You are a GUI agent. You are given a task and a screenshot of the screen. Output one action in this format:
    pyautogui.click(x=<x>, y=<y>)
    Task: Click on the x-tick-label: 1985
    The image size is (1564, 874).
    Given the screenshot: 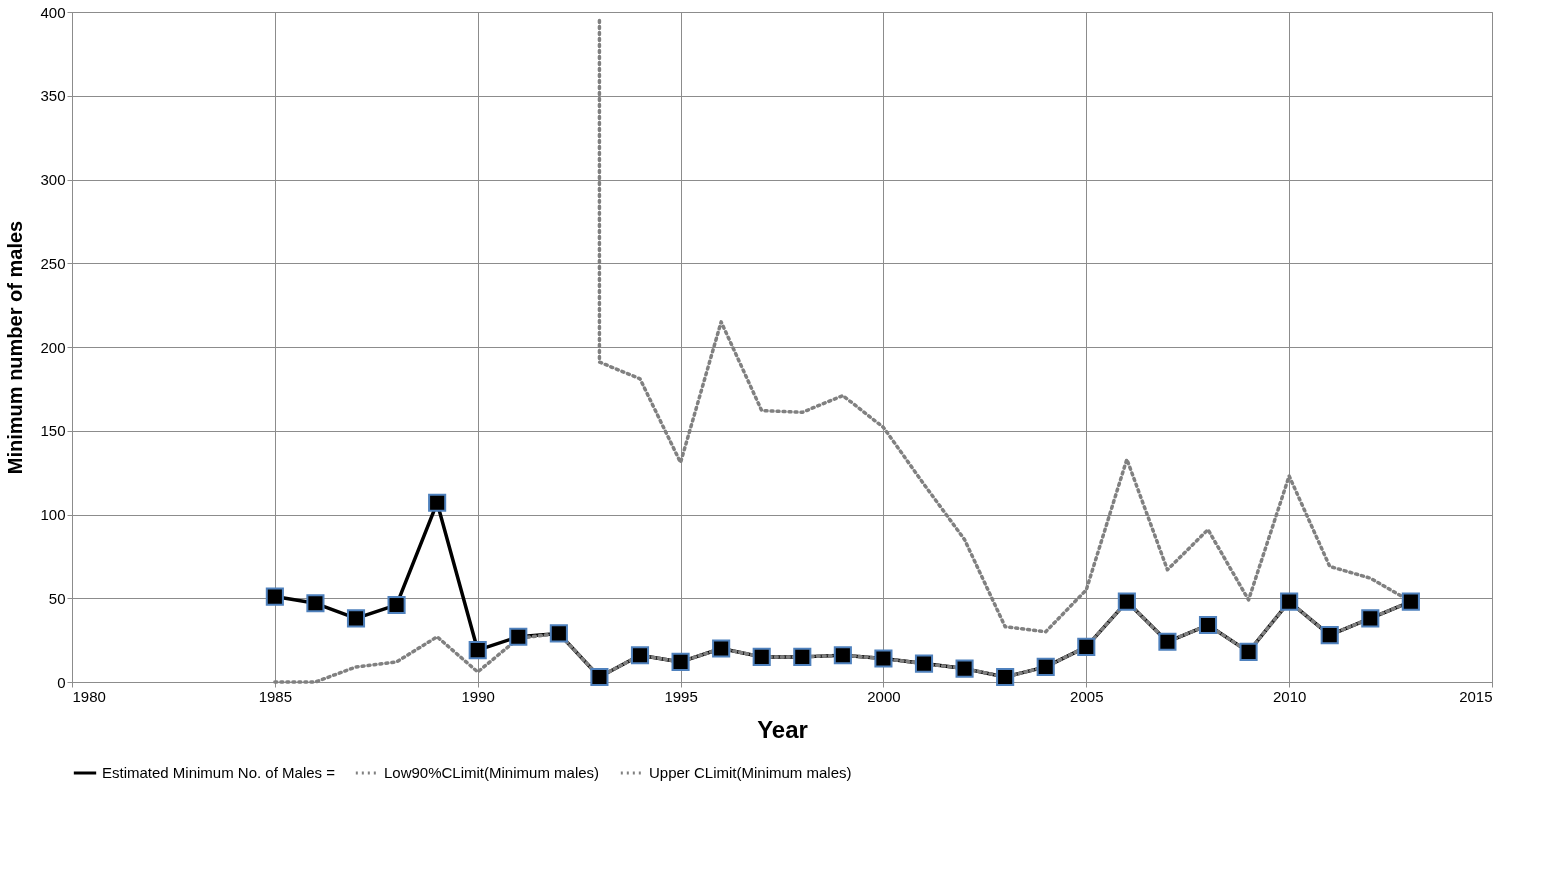 What is the action you would take?
    pyautogui.click(x=275, y=696)
    